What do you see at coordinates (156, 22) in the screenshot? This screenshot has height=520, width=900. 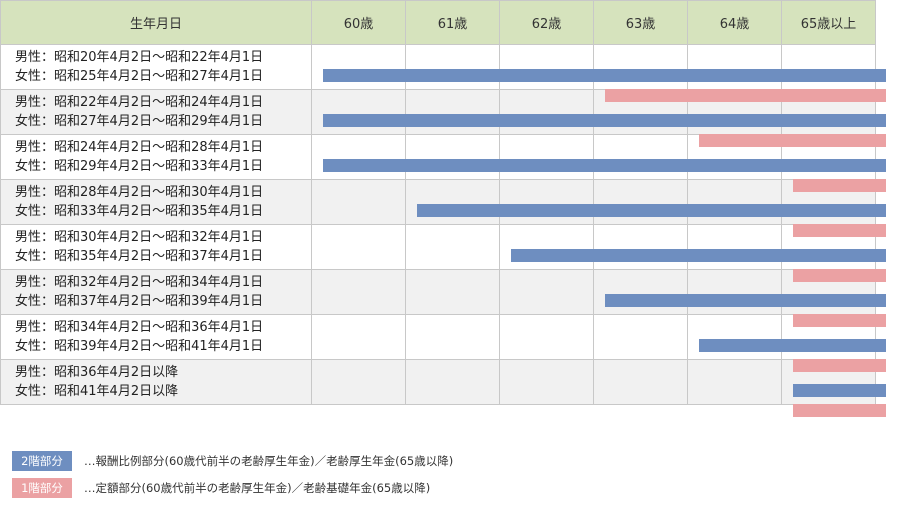 I see `header-birthdate: 生年月日` at bounding box center [156, 22].